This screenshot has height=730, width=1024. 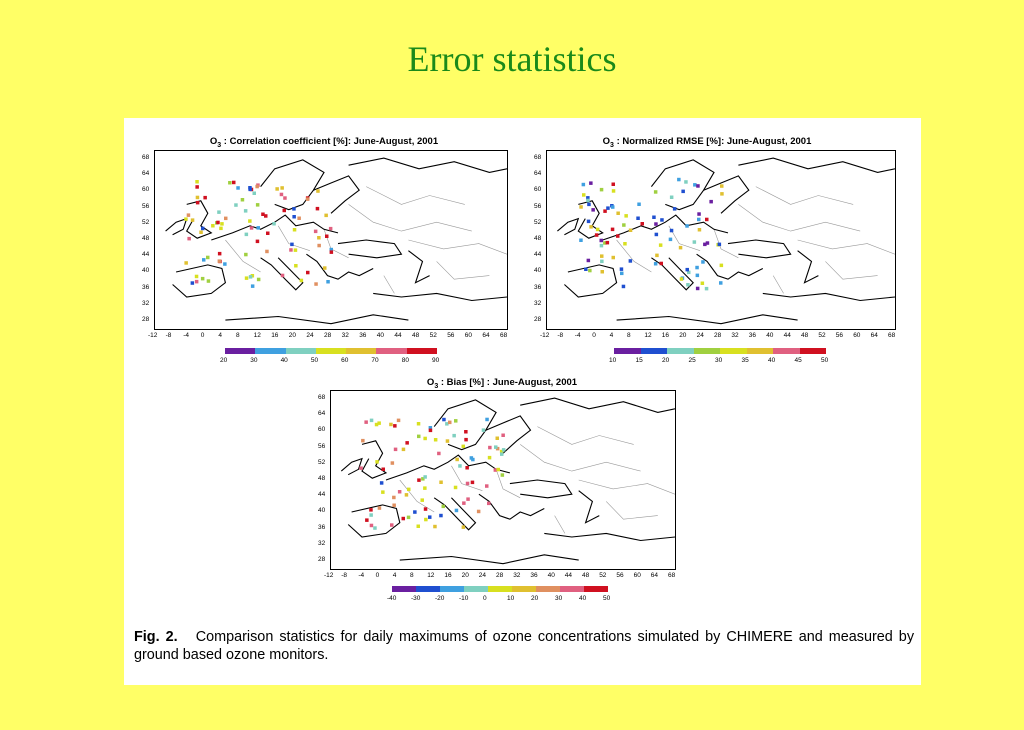 What do you see at coordinates (314, 360) in the screenshot?
I see `colorbar-label: 50` at bounding box center [314, 360].